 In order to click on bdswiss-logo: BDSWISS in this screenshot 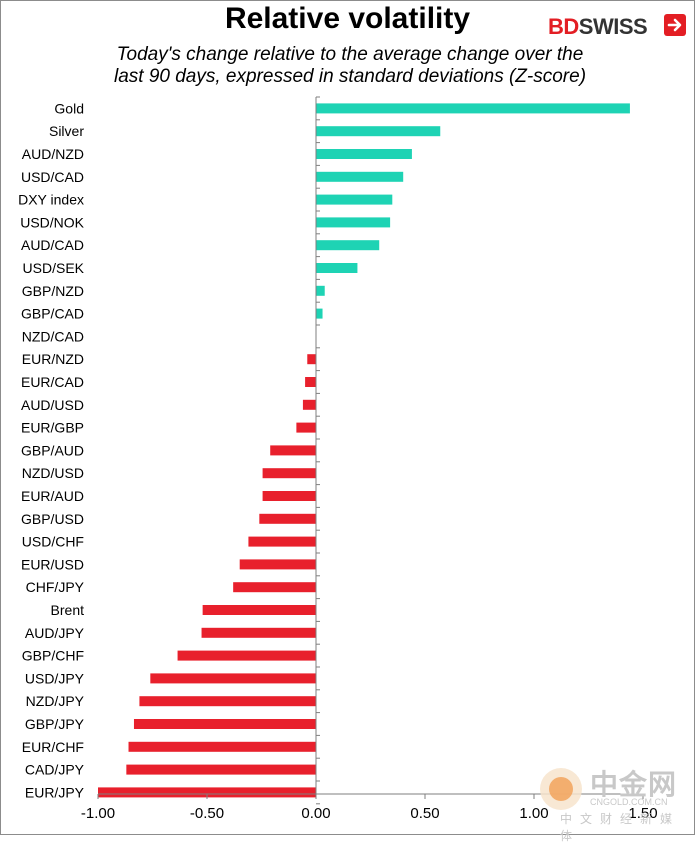, I will do `click(598, 27)`.